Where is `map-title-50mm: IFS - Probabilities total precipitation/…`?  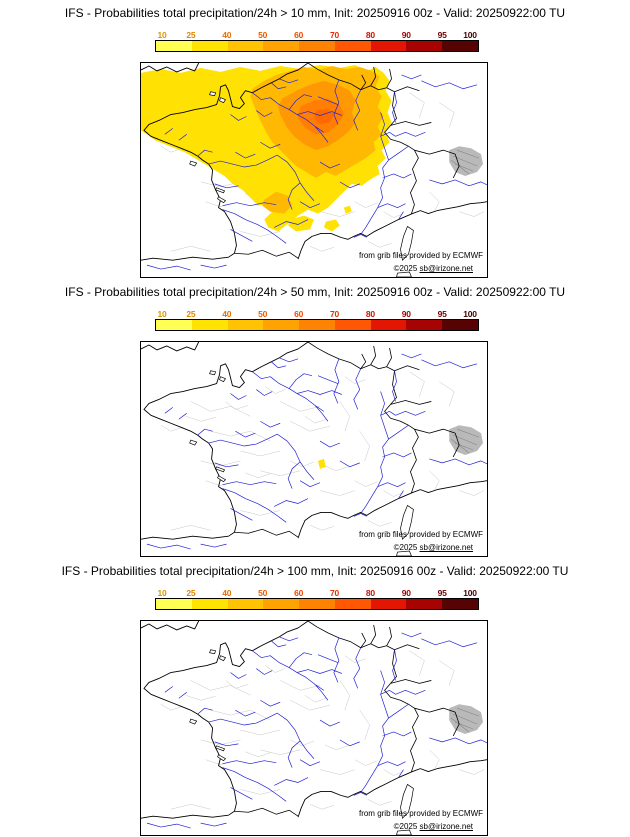
map-title-50mm: IFS - Probabilities total precipitation/… is located at coordinates (315, 292).